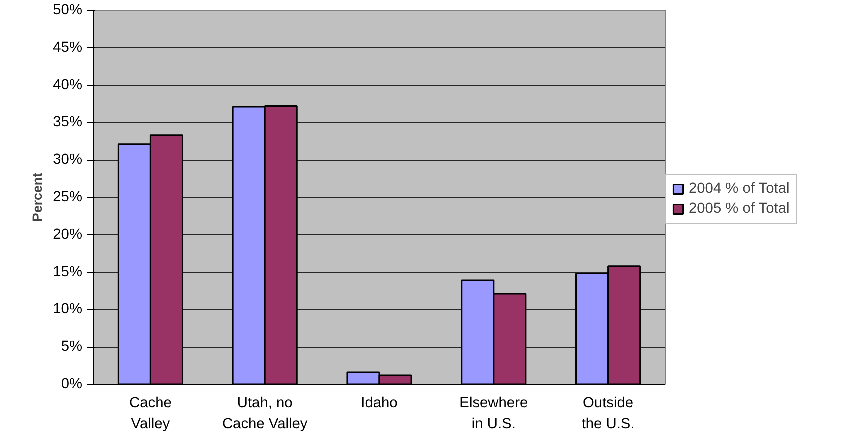 This screenshot has height=446, width=846. I want to click on x-tick-label: Utah, no Cache Valley, so click(265, 414).